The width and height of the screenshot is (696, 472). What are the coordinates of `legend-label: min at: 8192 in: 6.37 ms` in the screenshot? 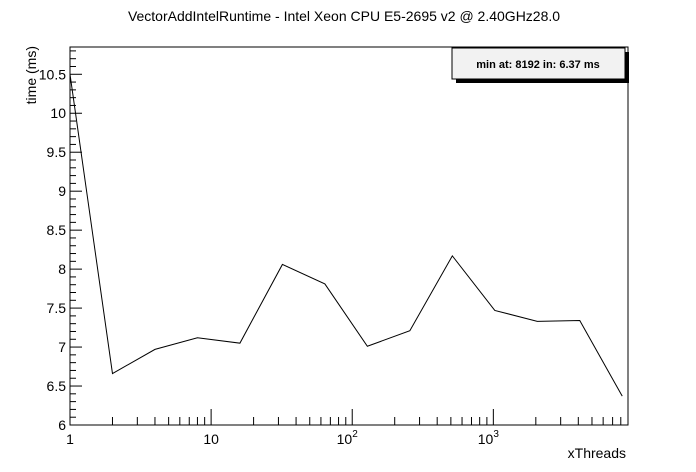 It's located at (538, 65).